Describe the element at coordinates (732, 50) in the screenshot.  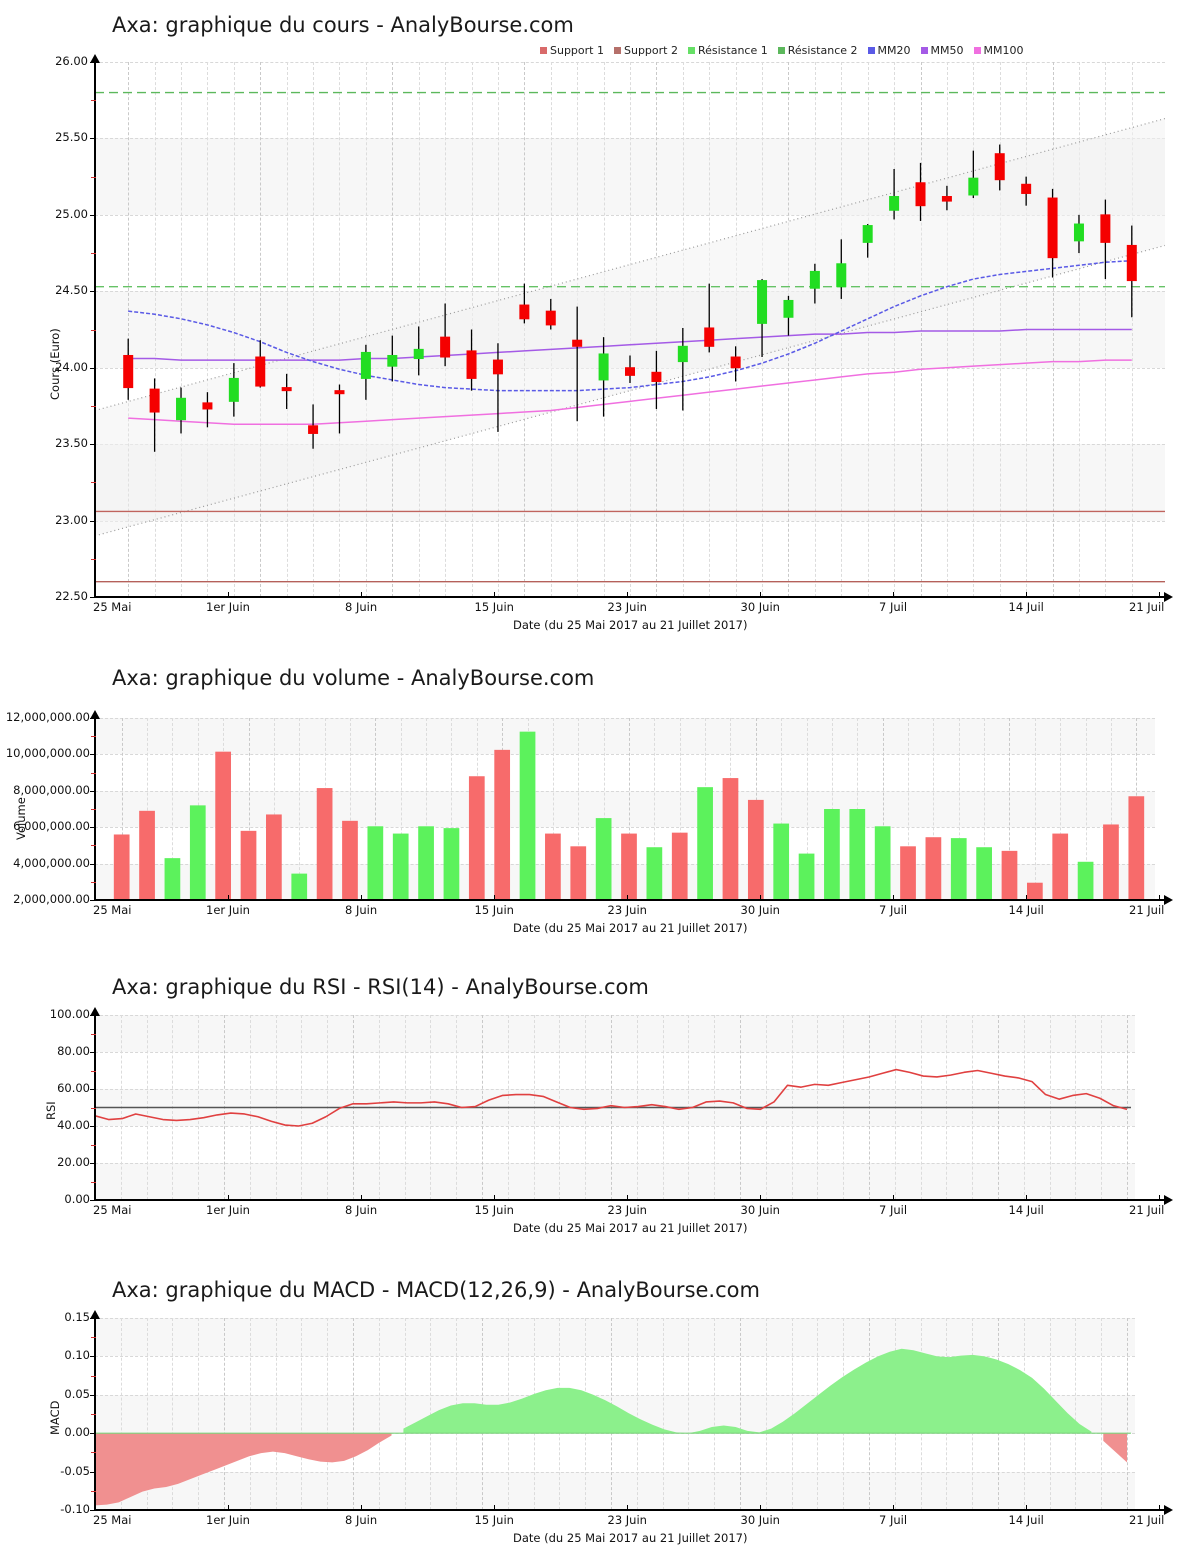
I see `legend-label: Résistance 1` at that location.